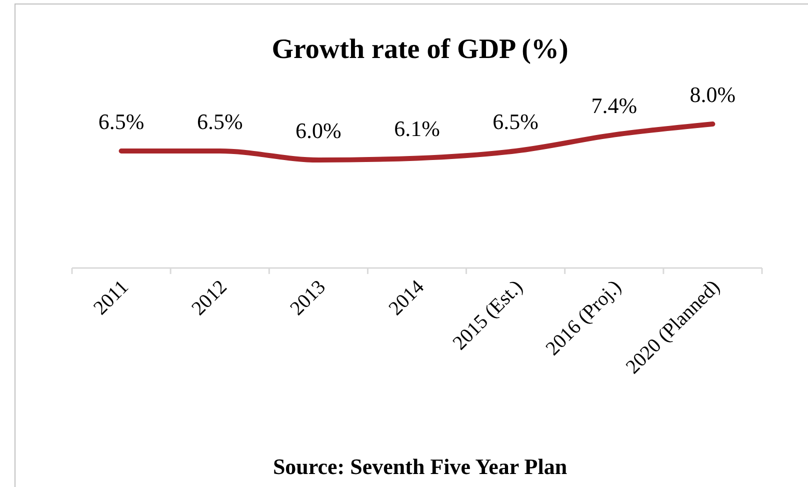 This screenshot has width=808, height=487. Describe the element at coordinates (614, 105) in the screenshot. I see `data-label: 7.4%` at that location.